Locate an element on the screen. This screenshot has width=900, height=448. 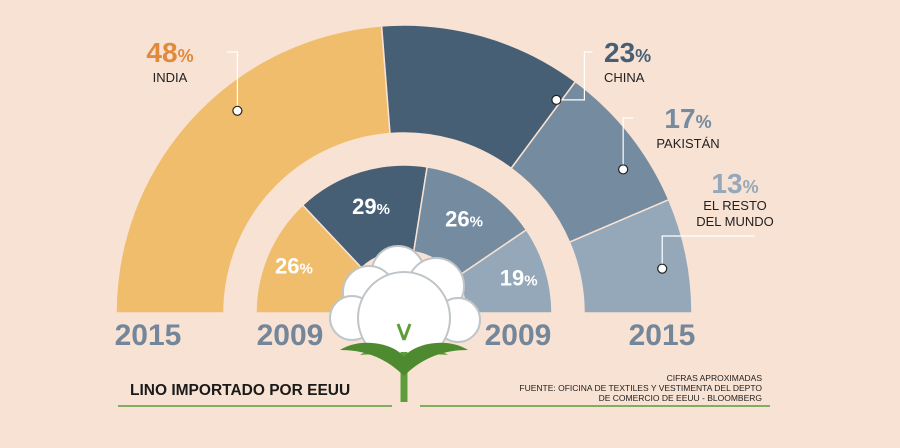
year-label-outer-right: 2015 is located at coordinates (662, 335).